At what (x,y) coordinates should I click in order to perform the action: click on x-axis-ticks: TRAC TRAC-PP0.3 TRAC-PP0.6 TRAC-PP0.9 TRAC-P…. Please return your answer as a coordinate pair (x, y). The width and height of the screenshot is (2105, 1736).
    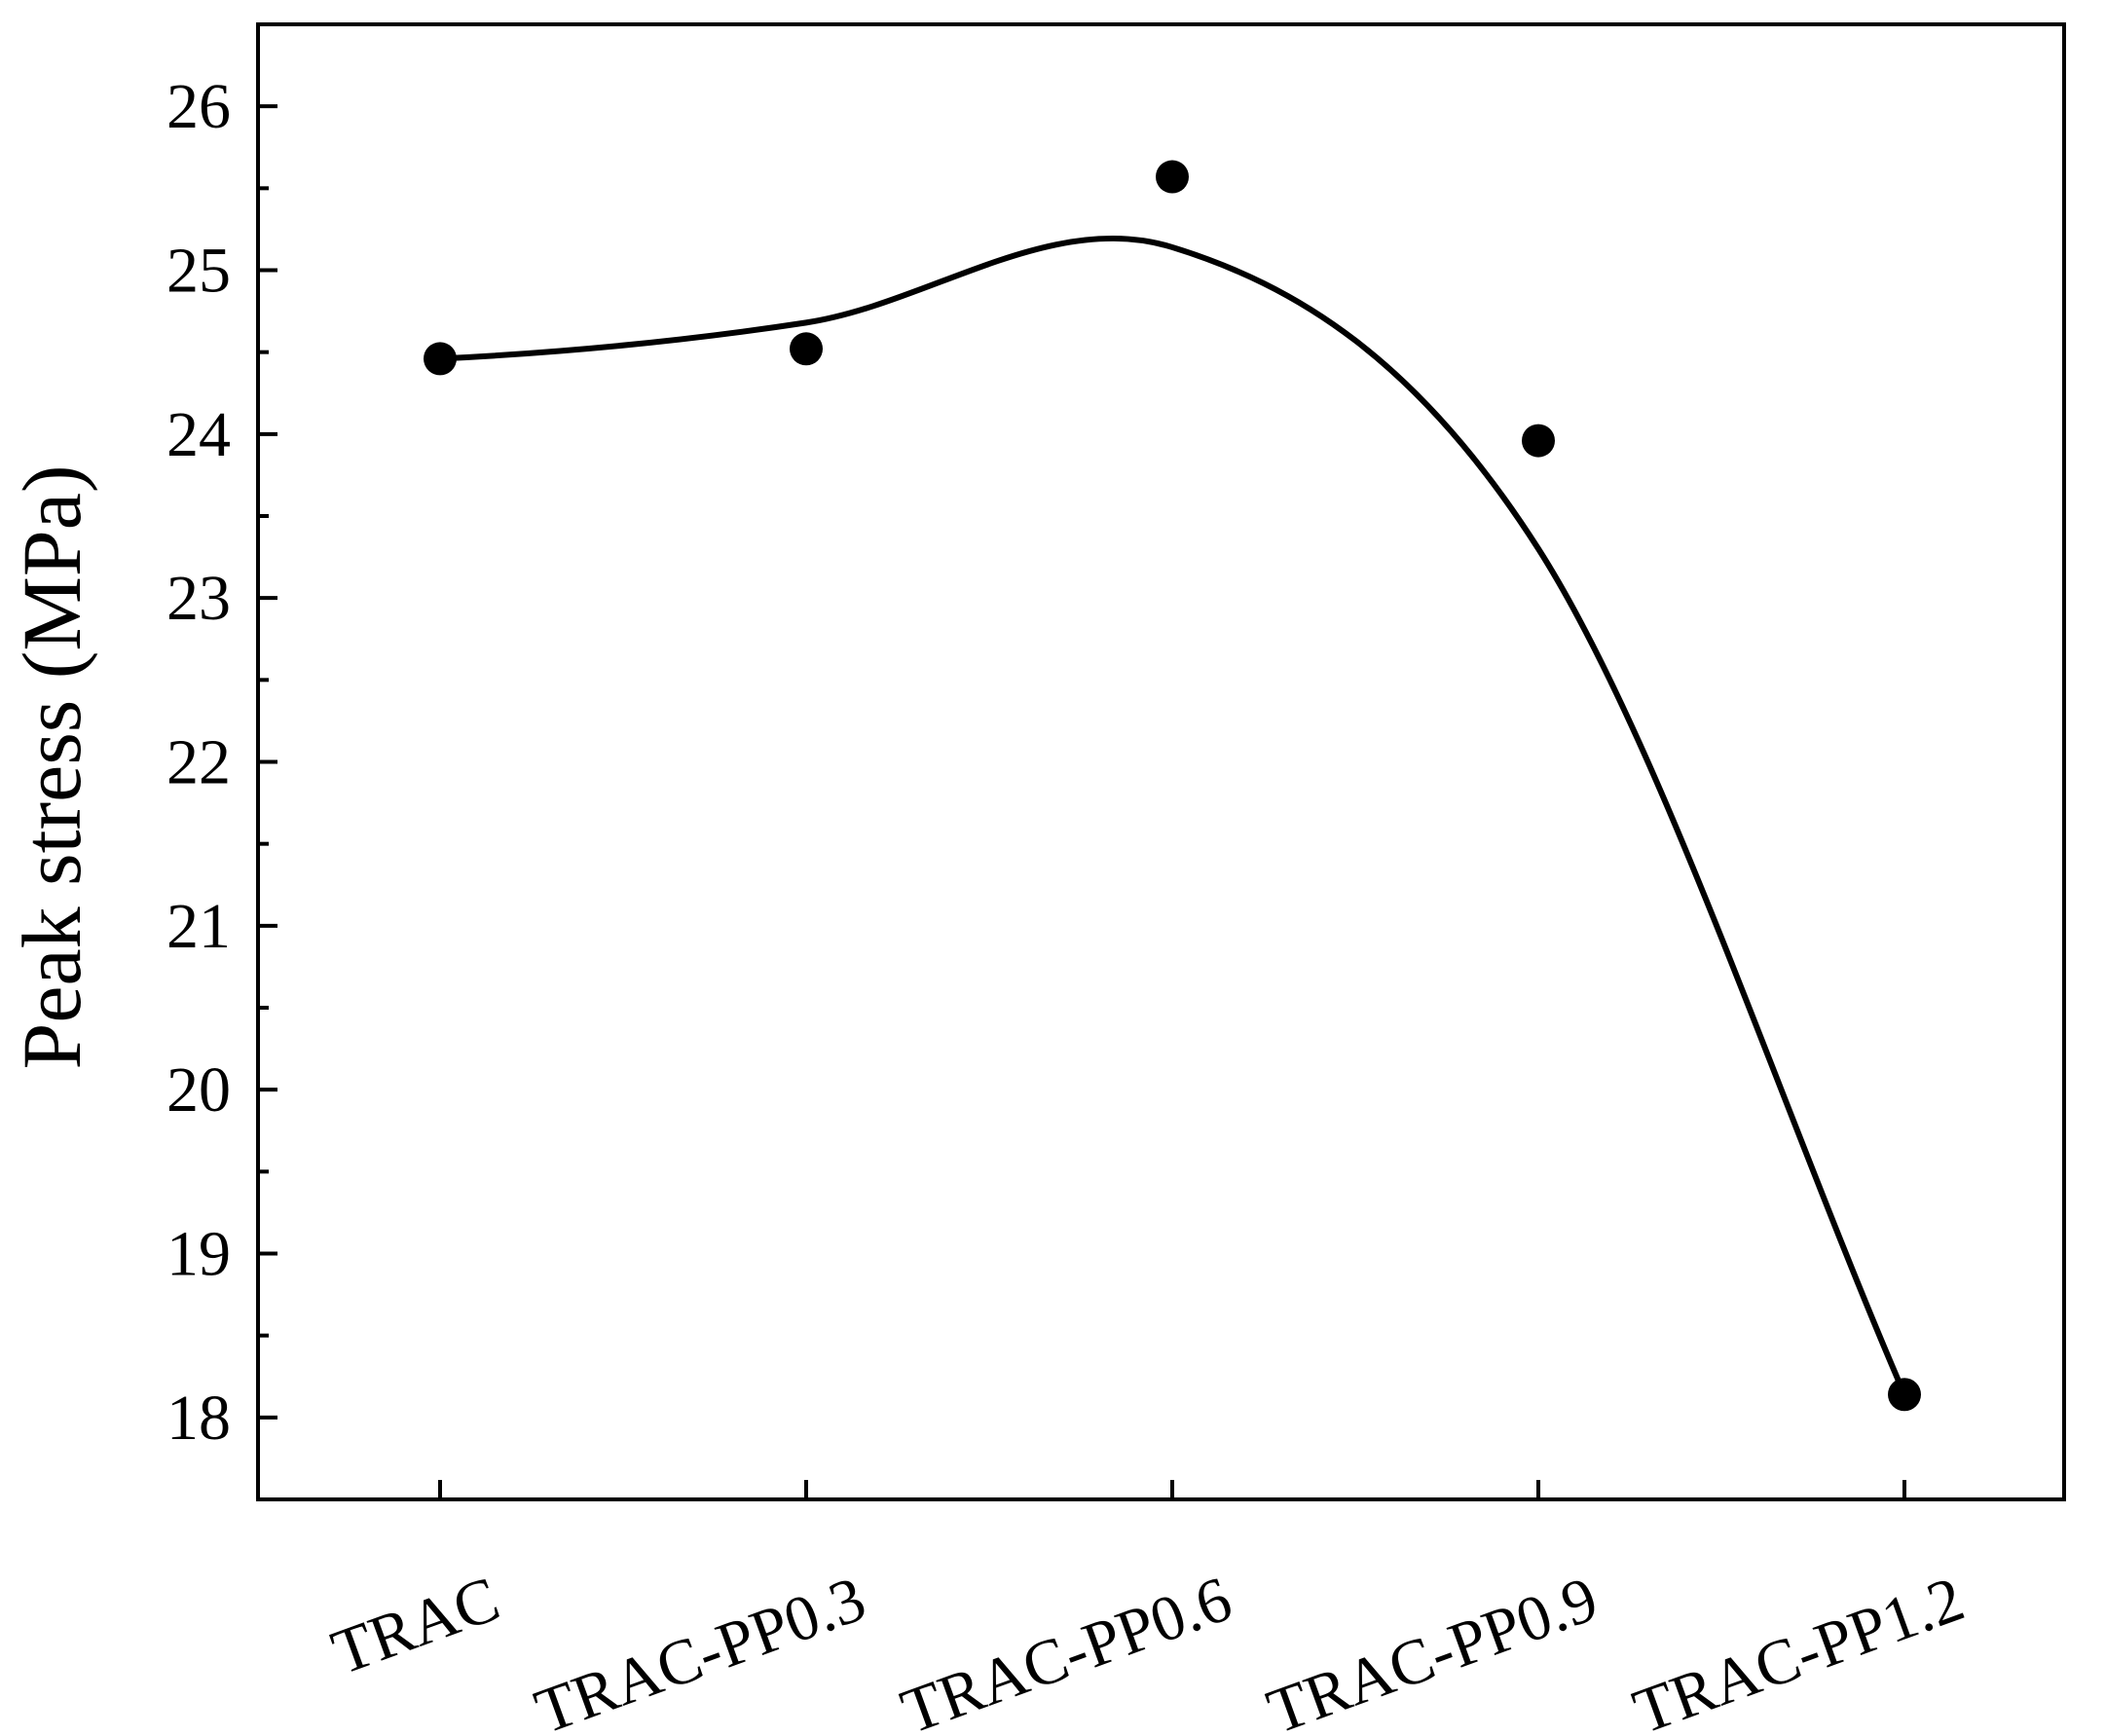
    Looking at the image, I should click on (1148, 1608).